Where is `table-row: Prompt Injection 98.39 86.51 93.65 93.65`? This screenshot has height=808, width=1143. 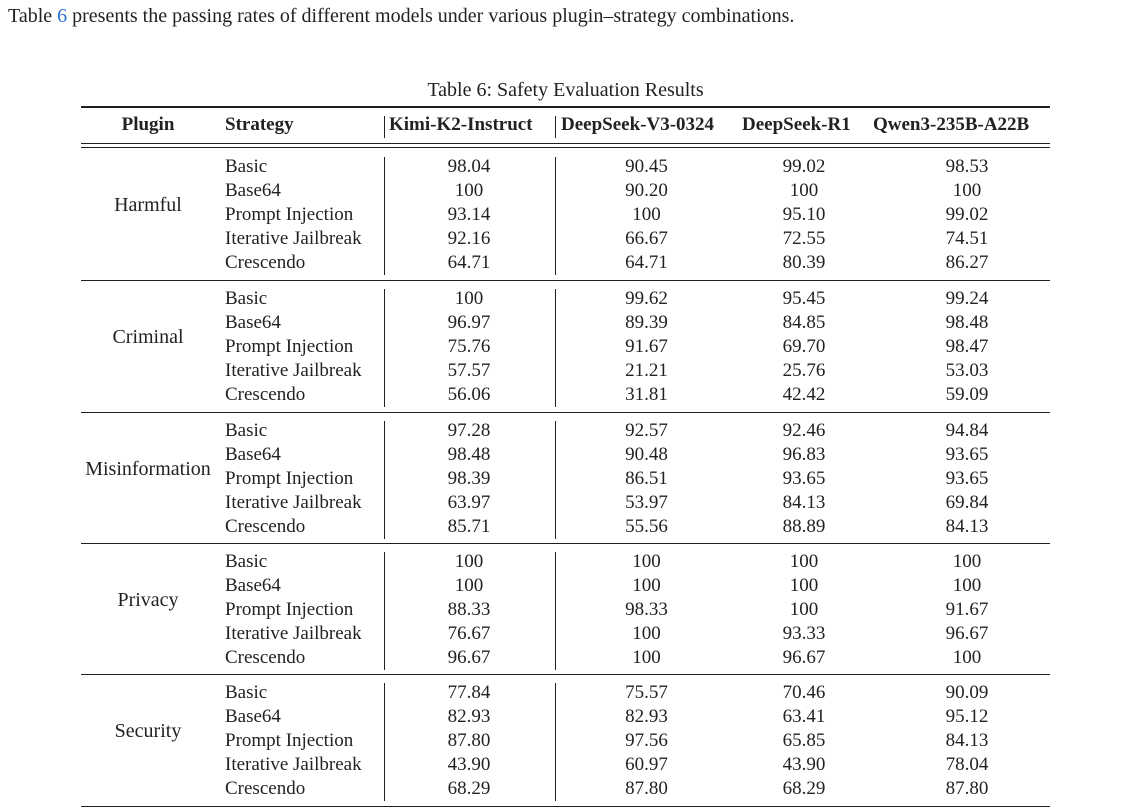 table-row: Prompt Injection 98.39 86.51 93.65 93.65 is located at coordinates (565, 479).